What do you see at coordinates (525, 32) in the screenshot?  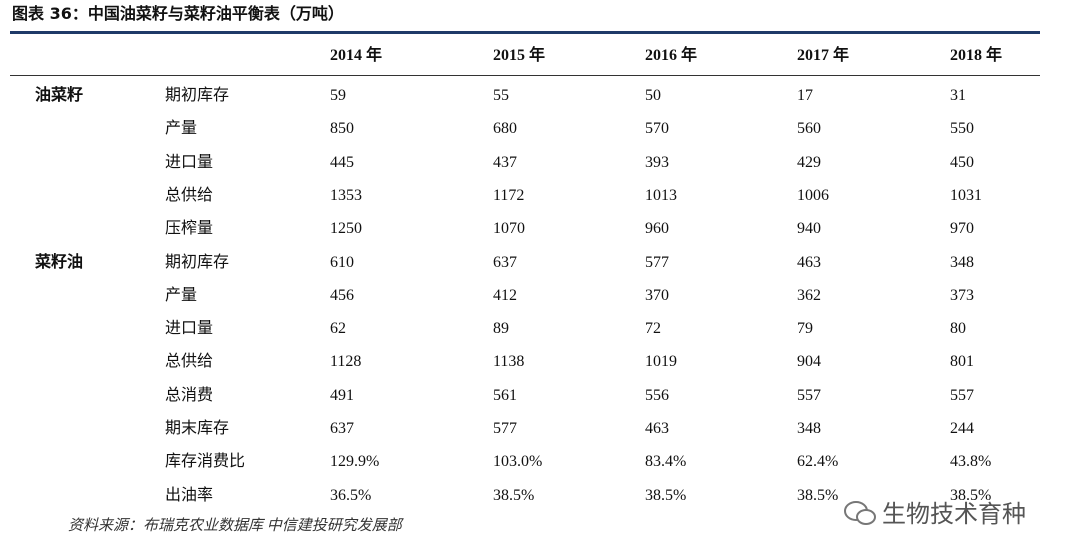 I see `title-rule` at bounding box center [525, 32].